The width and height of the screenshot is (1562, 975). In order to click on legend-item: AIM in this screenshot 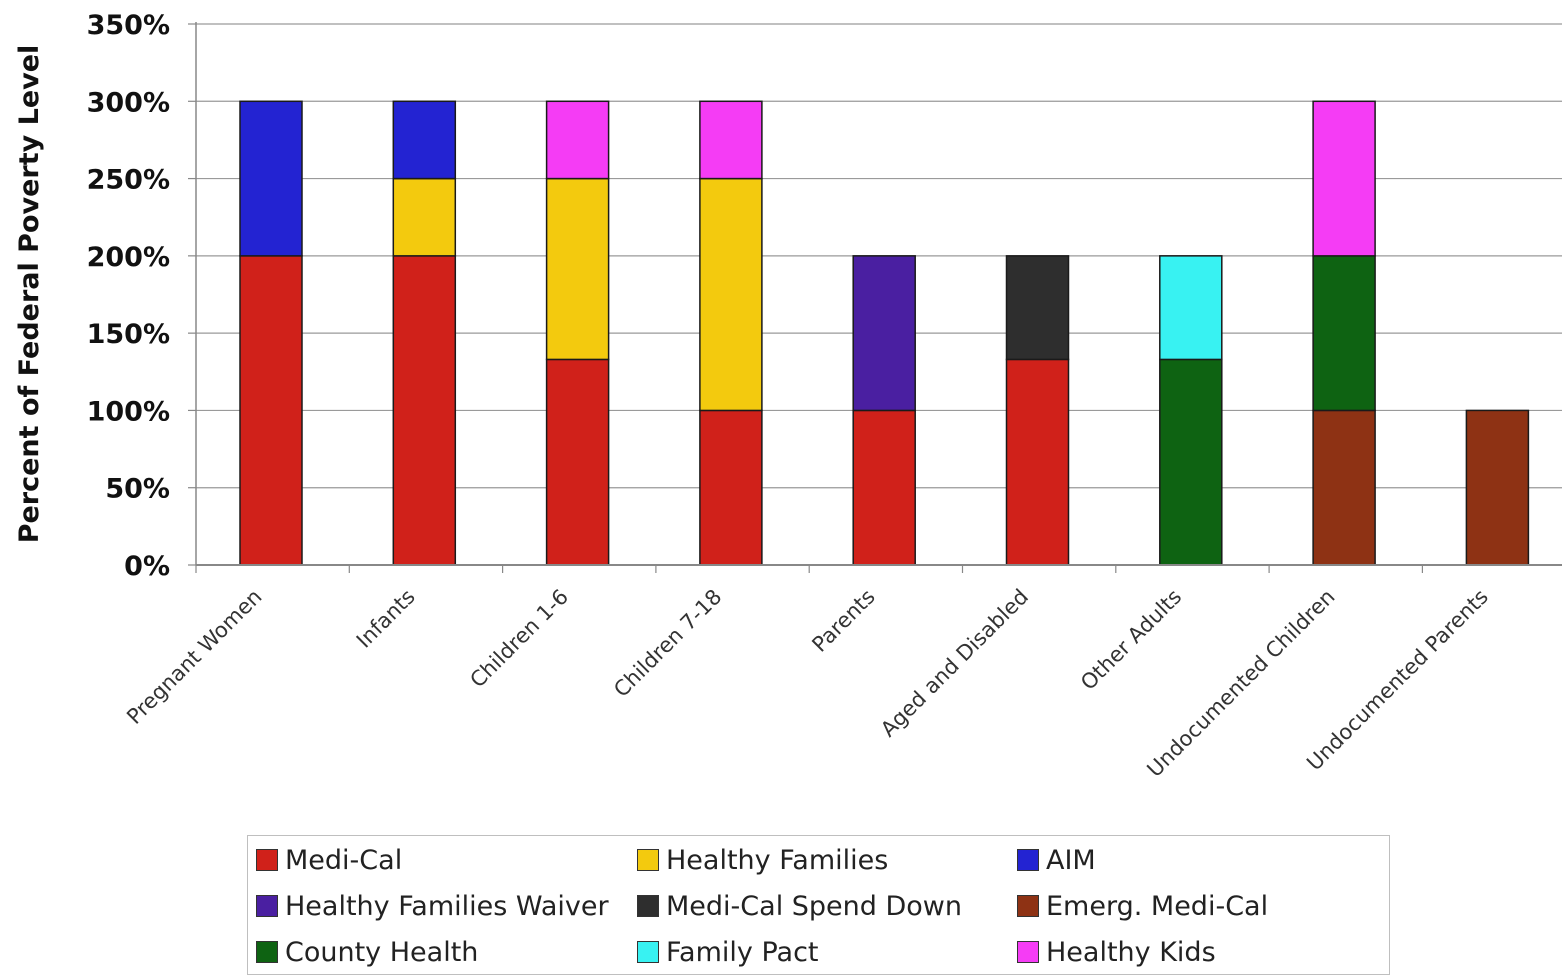, I will do `click(1056, 860)`.